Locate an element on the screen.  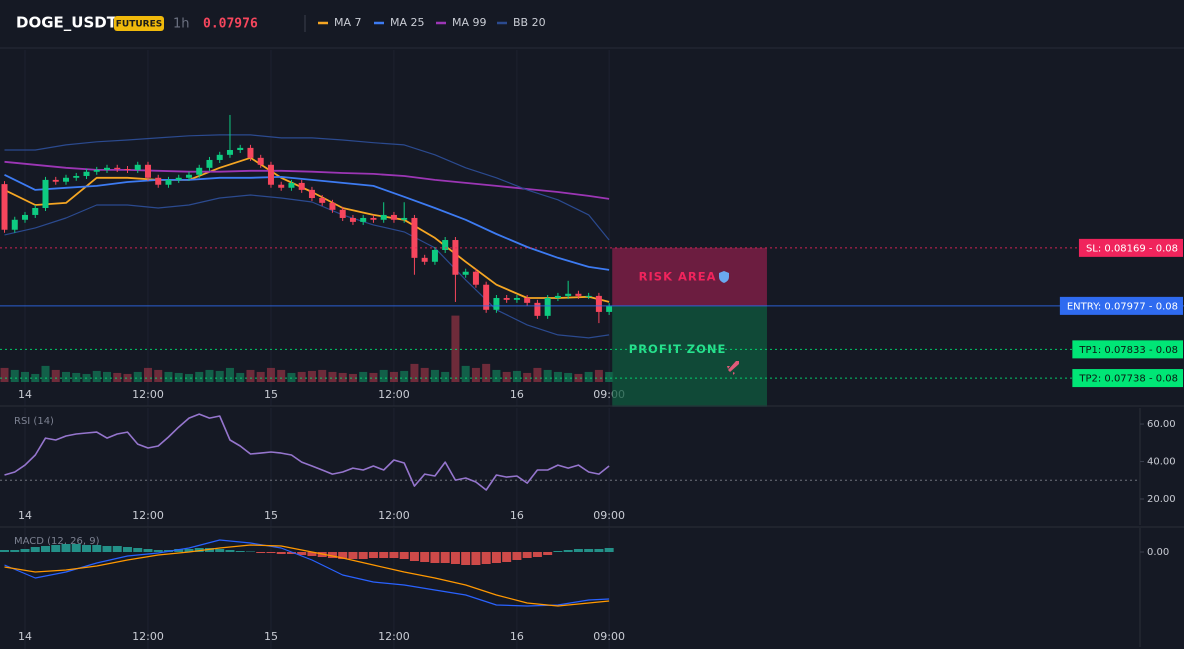
x-tick-label: 09:00 is located at coordinates (609, 636).